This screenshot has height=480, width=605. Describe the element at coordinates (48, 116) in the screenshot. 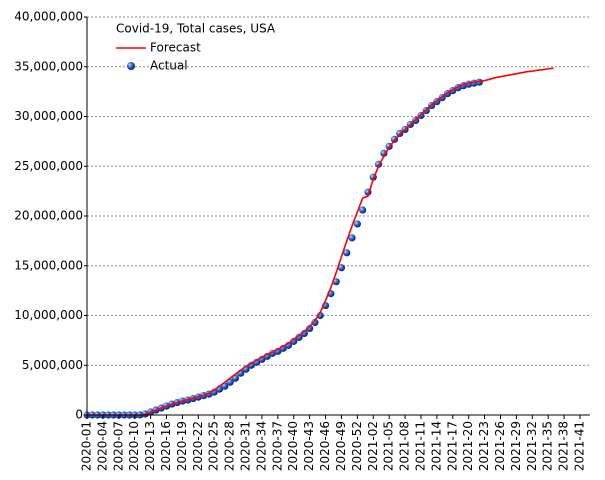

I see `y-tick-label: 30,000,000` at that location.